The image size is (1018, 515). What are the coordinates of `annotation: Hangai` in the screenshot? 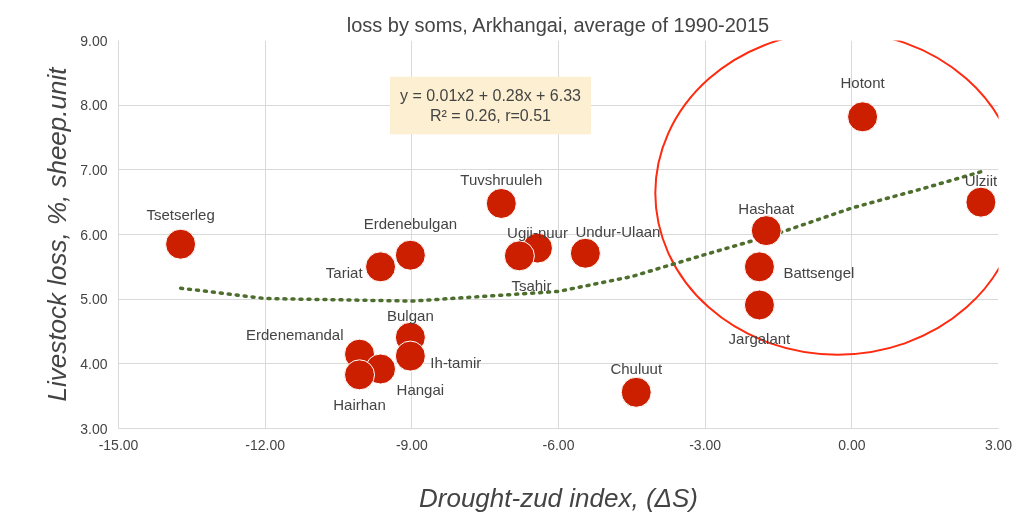 It's located at (420, 389).